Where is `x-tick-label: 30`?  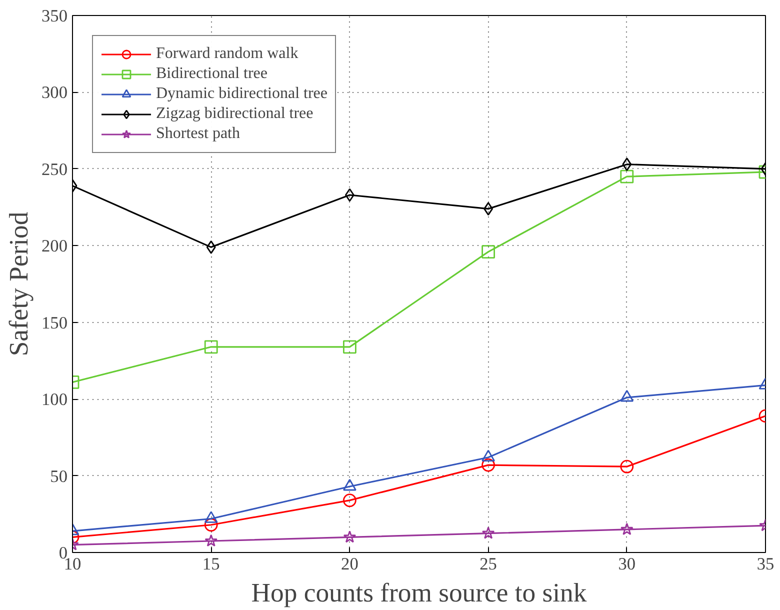 x-tick-label: 30 is located at coordinates (627, 564).